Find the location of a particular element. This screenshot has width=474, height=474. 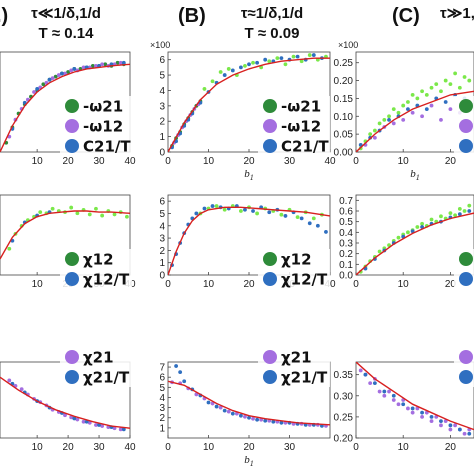

x-axis-label: b1 is located at coordinates (415, 175).